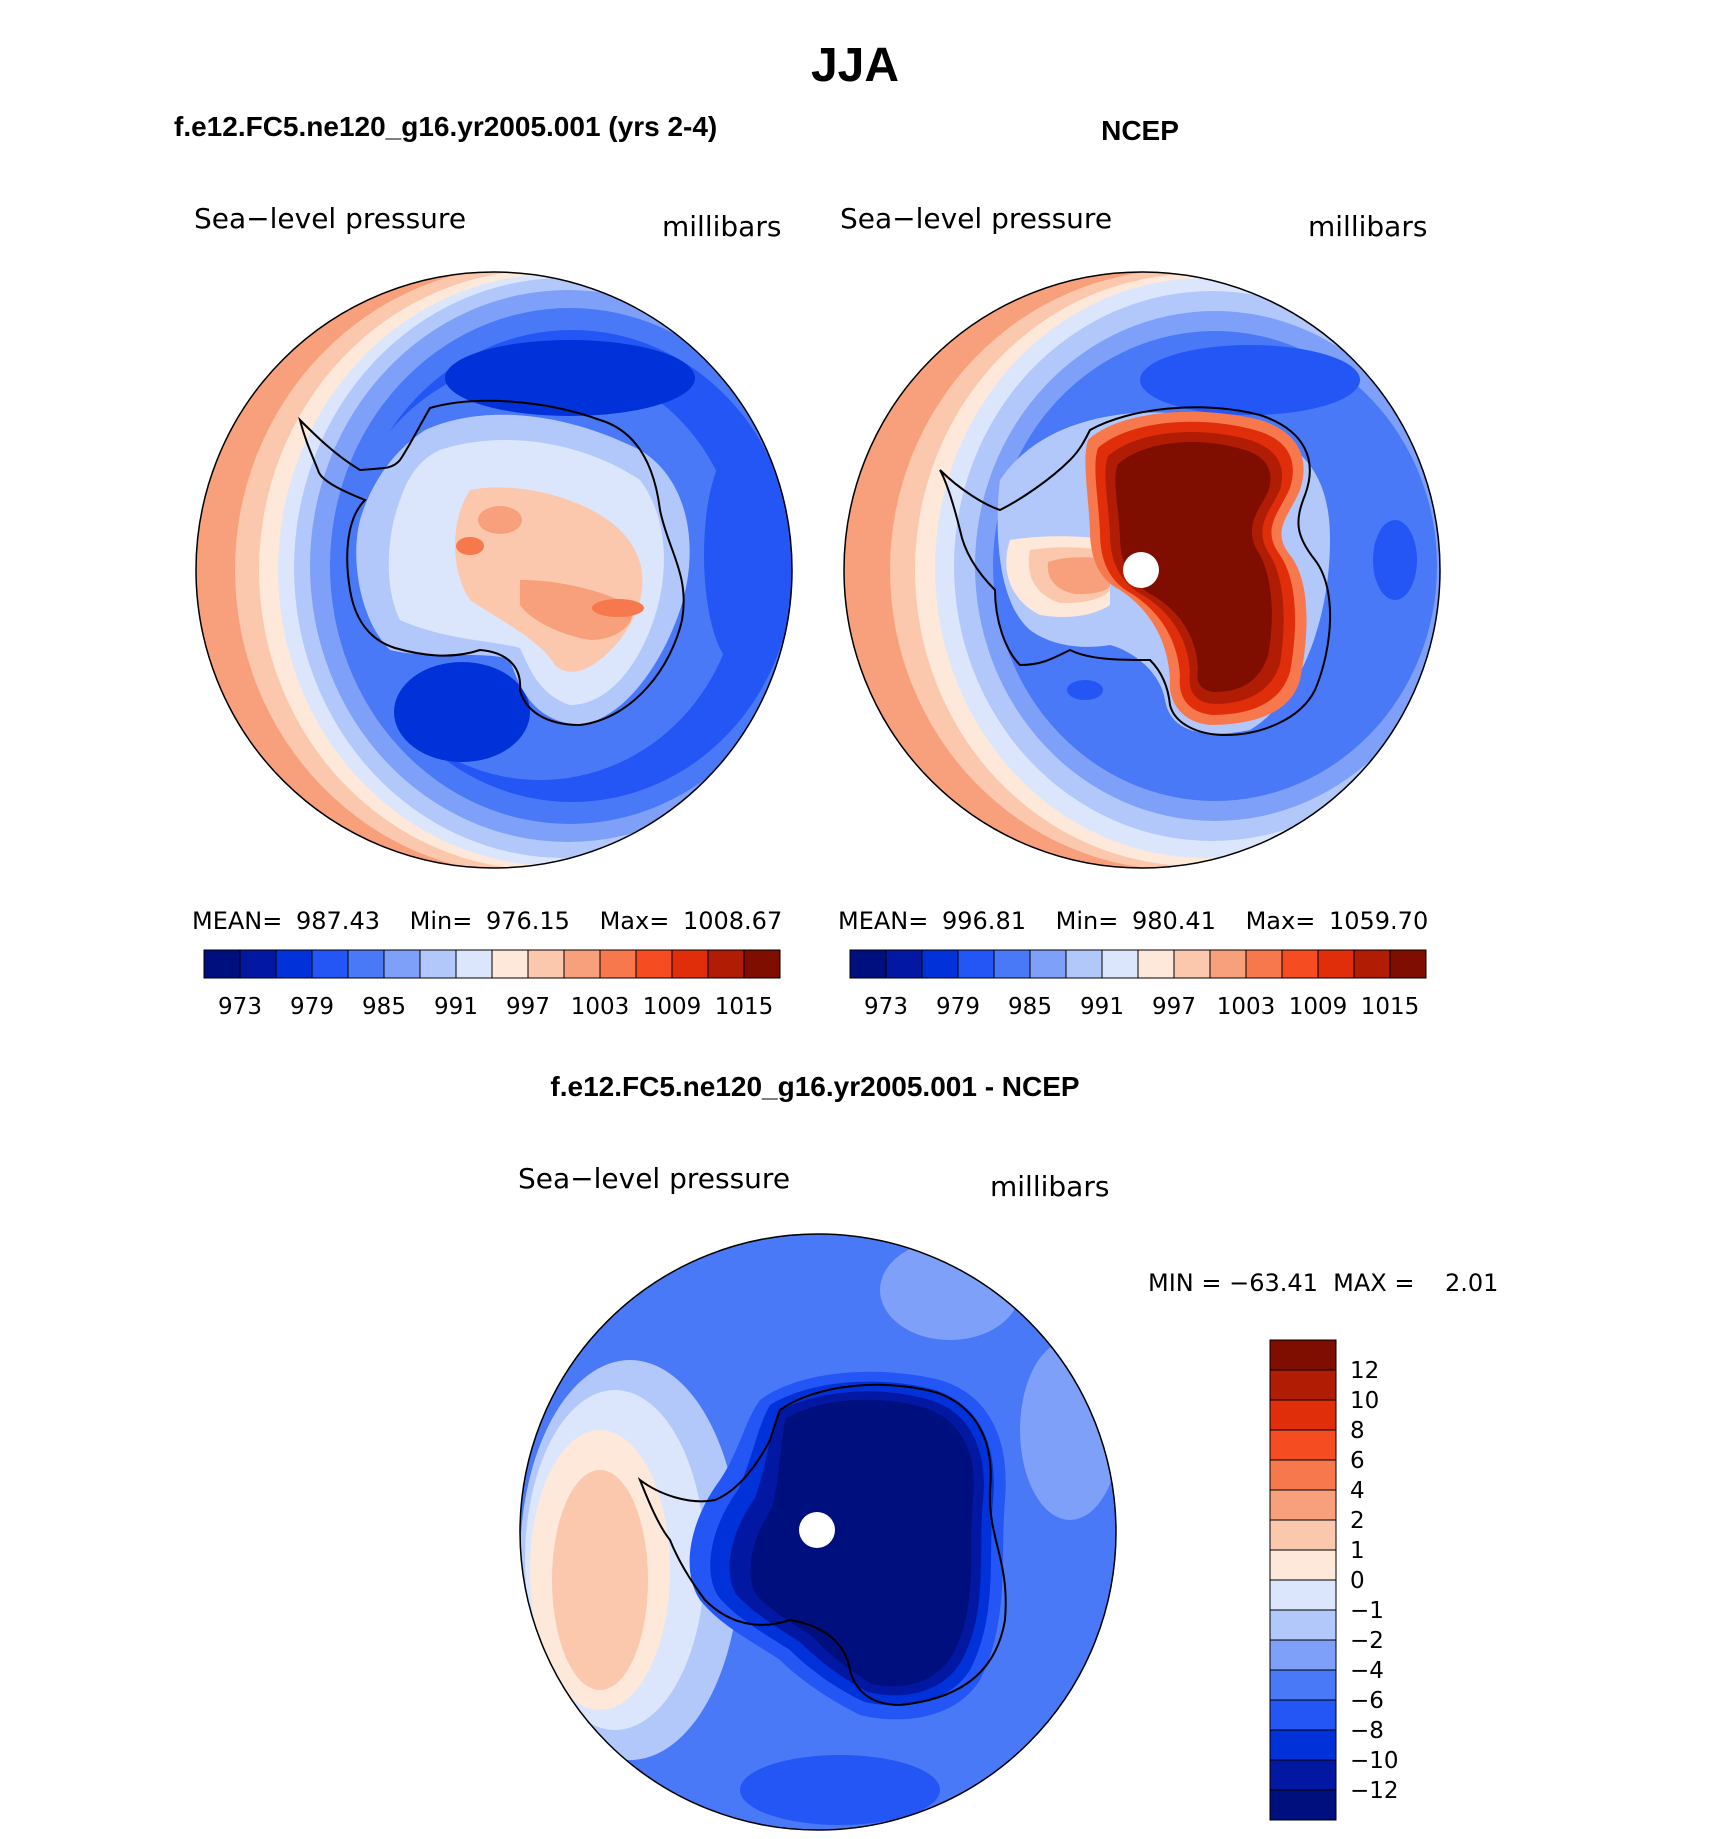 The width and height of the screenshot is (1710, 1839). Describe the element at coordinates (672, 1007) in the screenshot. I see `model-colorbar-tick-label: 1009` at that location.